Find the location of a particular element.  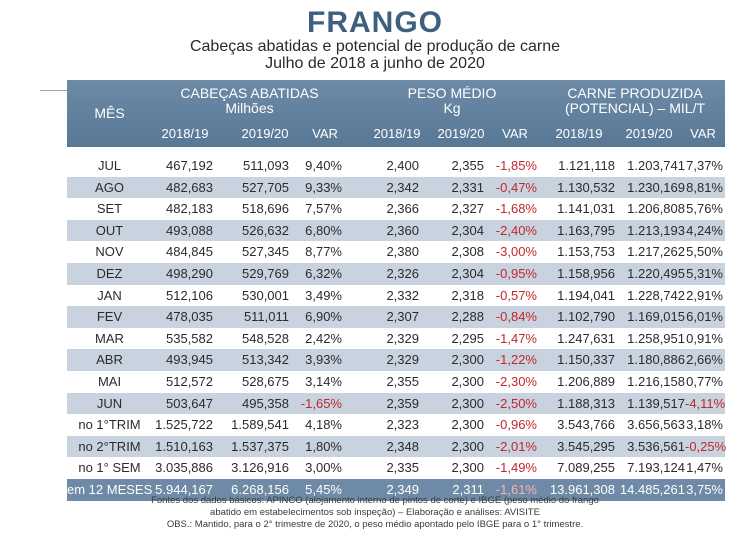

cell-kv: 8,81% is located at coordinates (704, 187).